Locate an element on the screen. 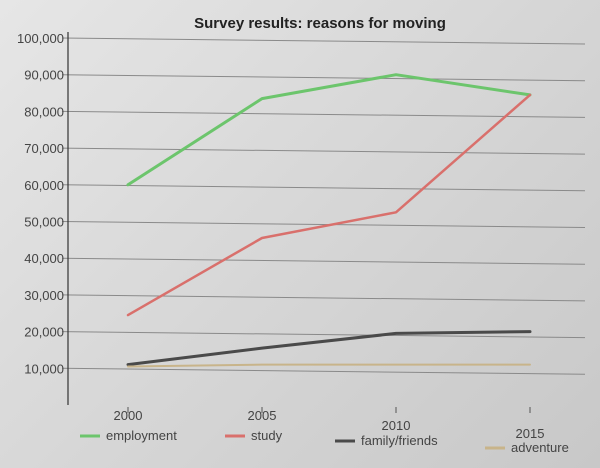 This screenshot has width=600, height=468. x-tick-label: 2000 is located at coordinates (128, 415).